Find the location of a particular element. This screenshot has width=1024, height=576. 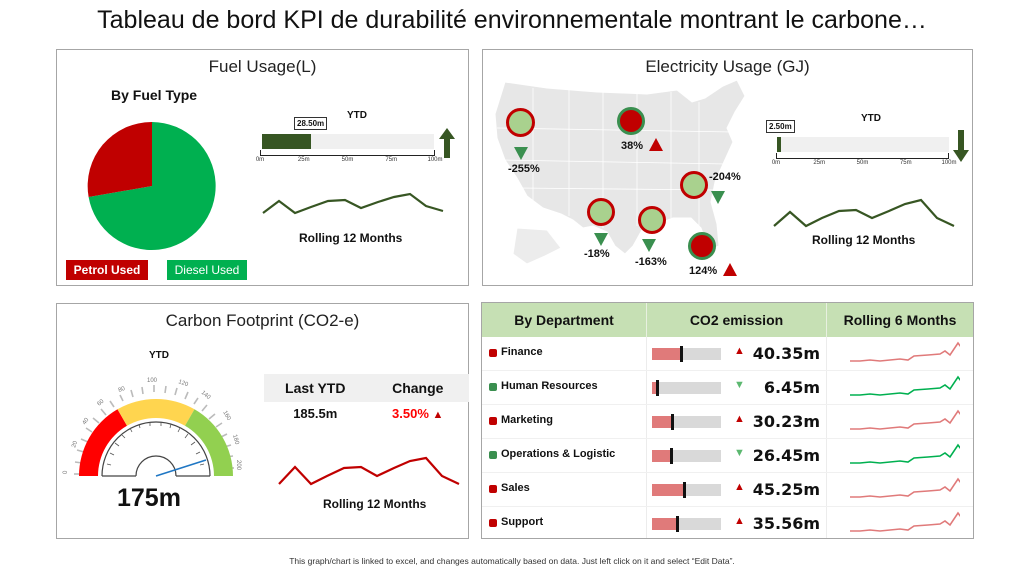

emission-value: 30.23m is located at coordinates (786, 421).